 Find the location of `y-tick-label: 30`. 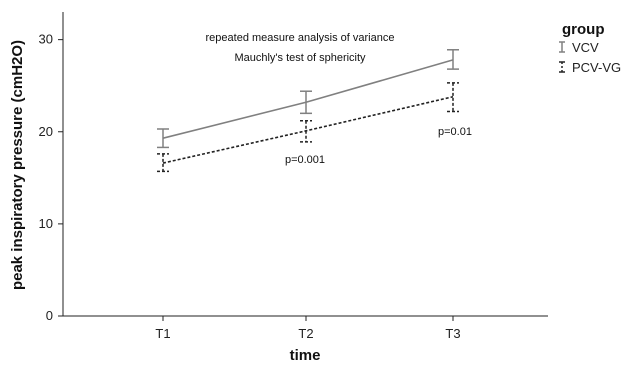

y-tick-label: 30 is located at coordinates (46, 39).